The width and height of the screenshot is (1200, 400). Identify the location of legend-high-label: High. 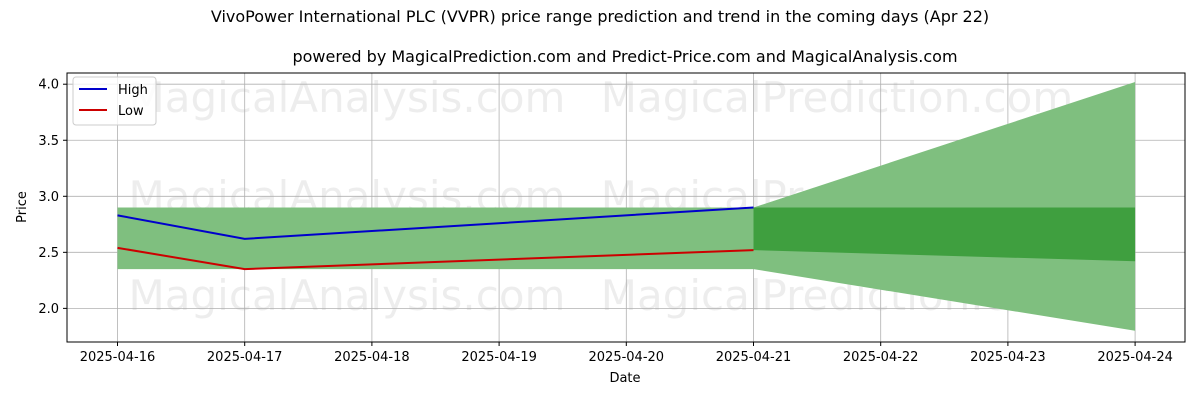
(133, 90).